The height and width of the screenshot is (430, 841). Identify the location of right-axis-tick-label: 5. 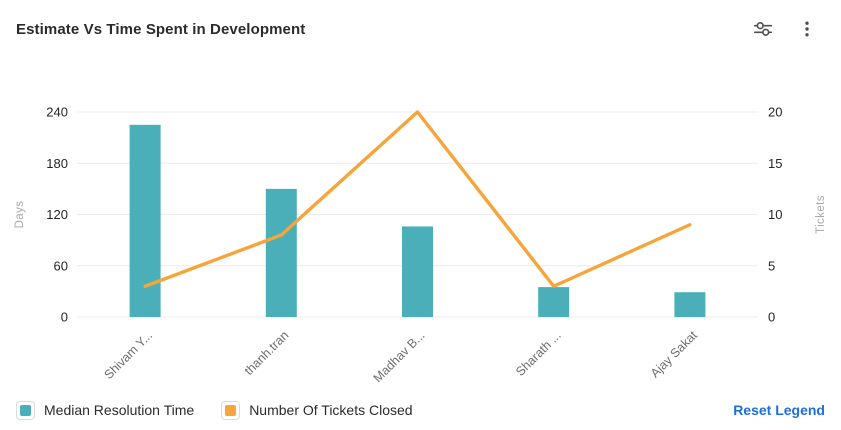
(771, 265).